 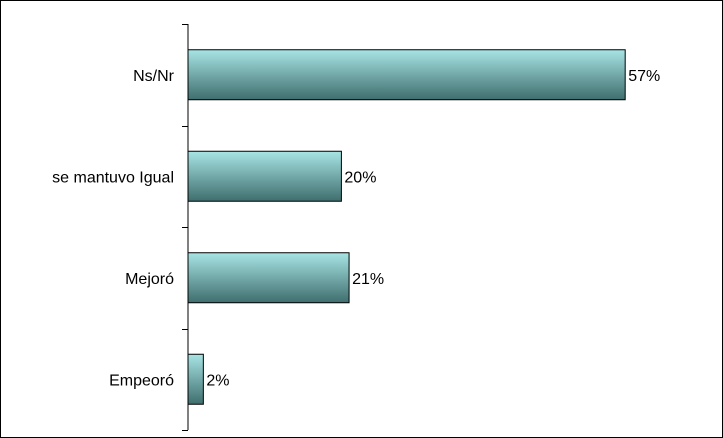 I want to click on data-label: 57%, so click(x=644, y=76).